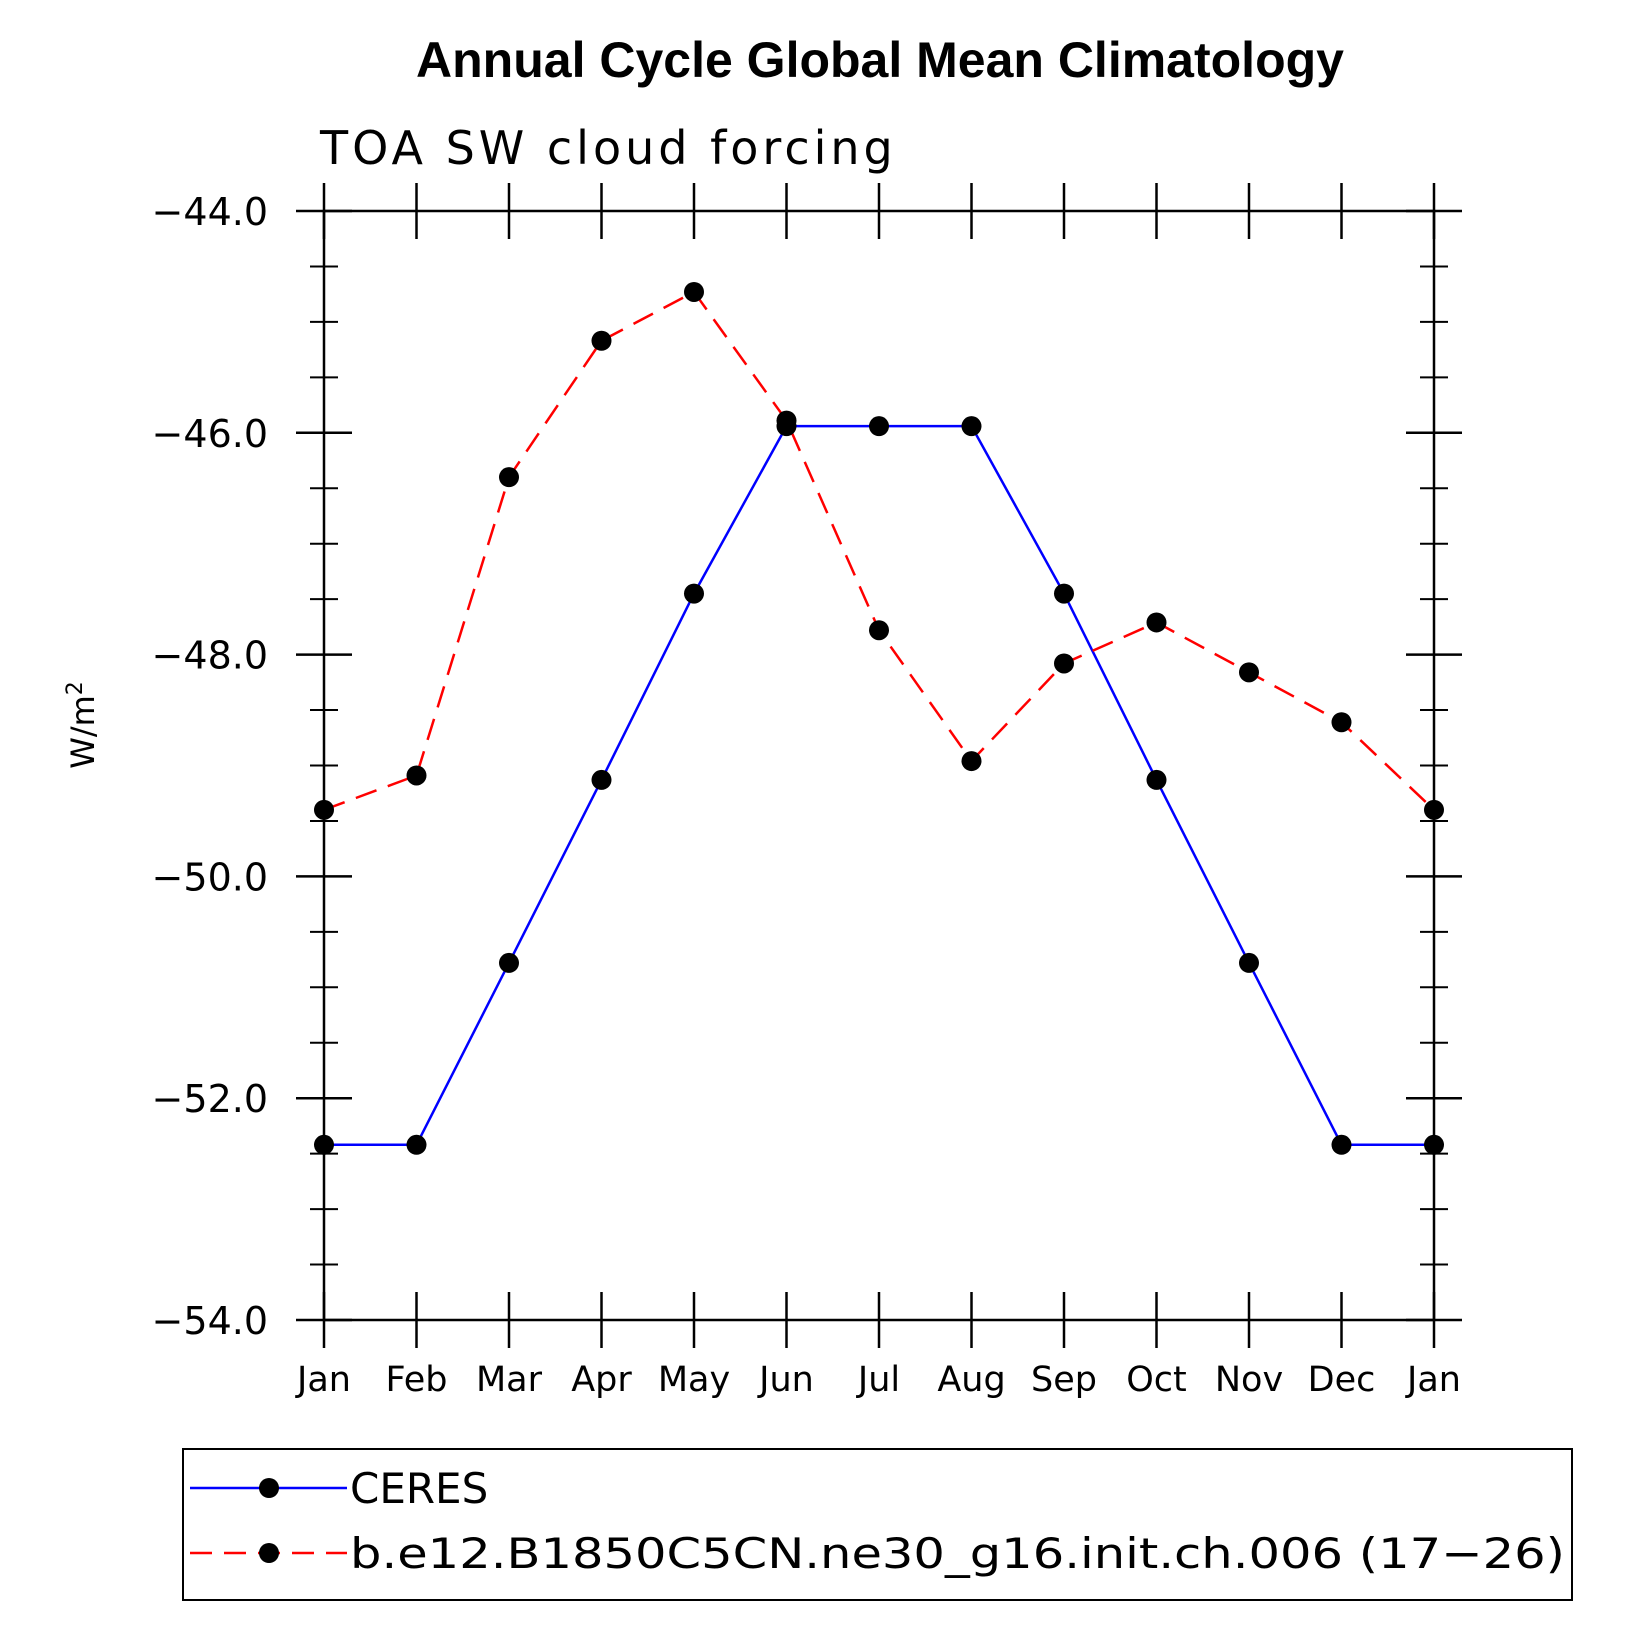 This screenshot has height=1625, width=1625. Describe the element at coordinates (878, 1380) in the screenshot. I see `x-tick-label: Jul` at that location.